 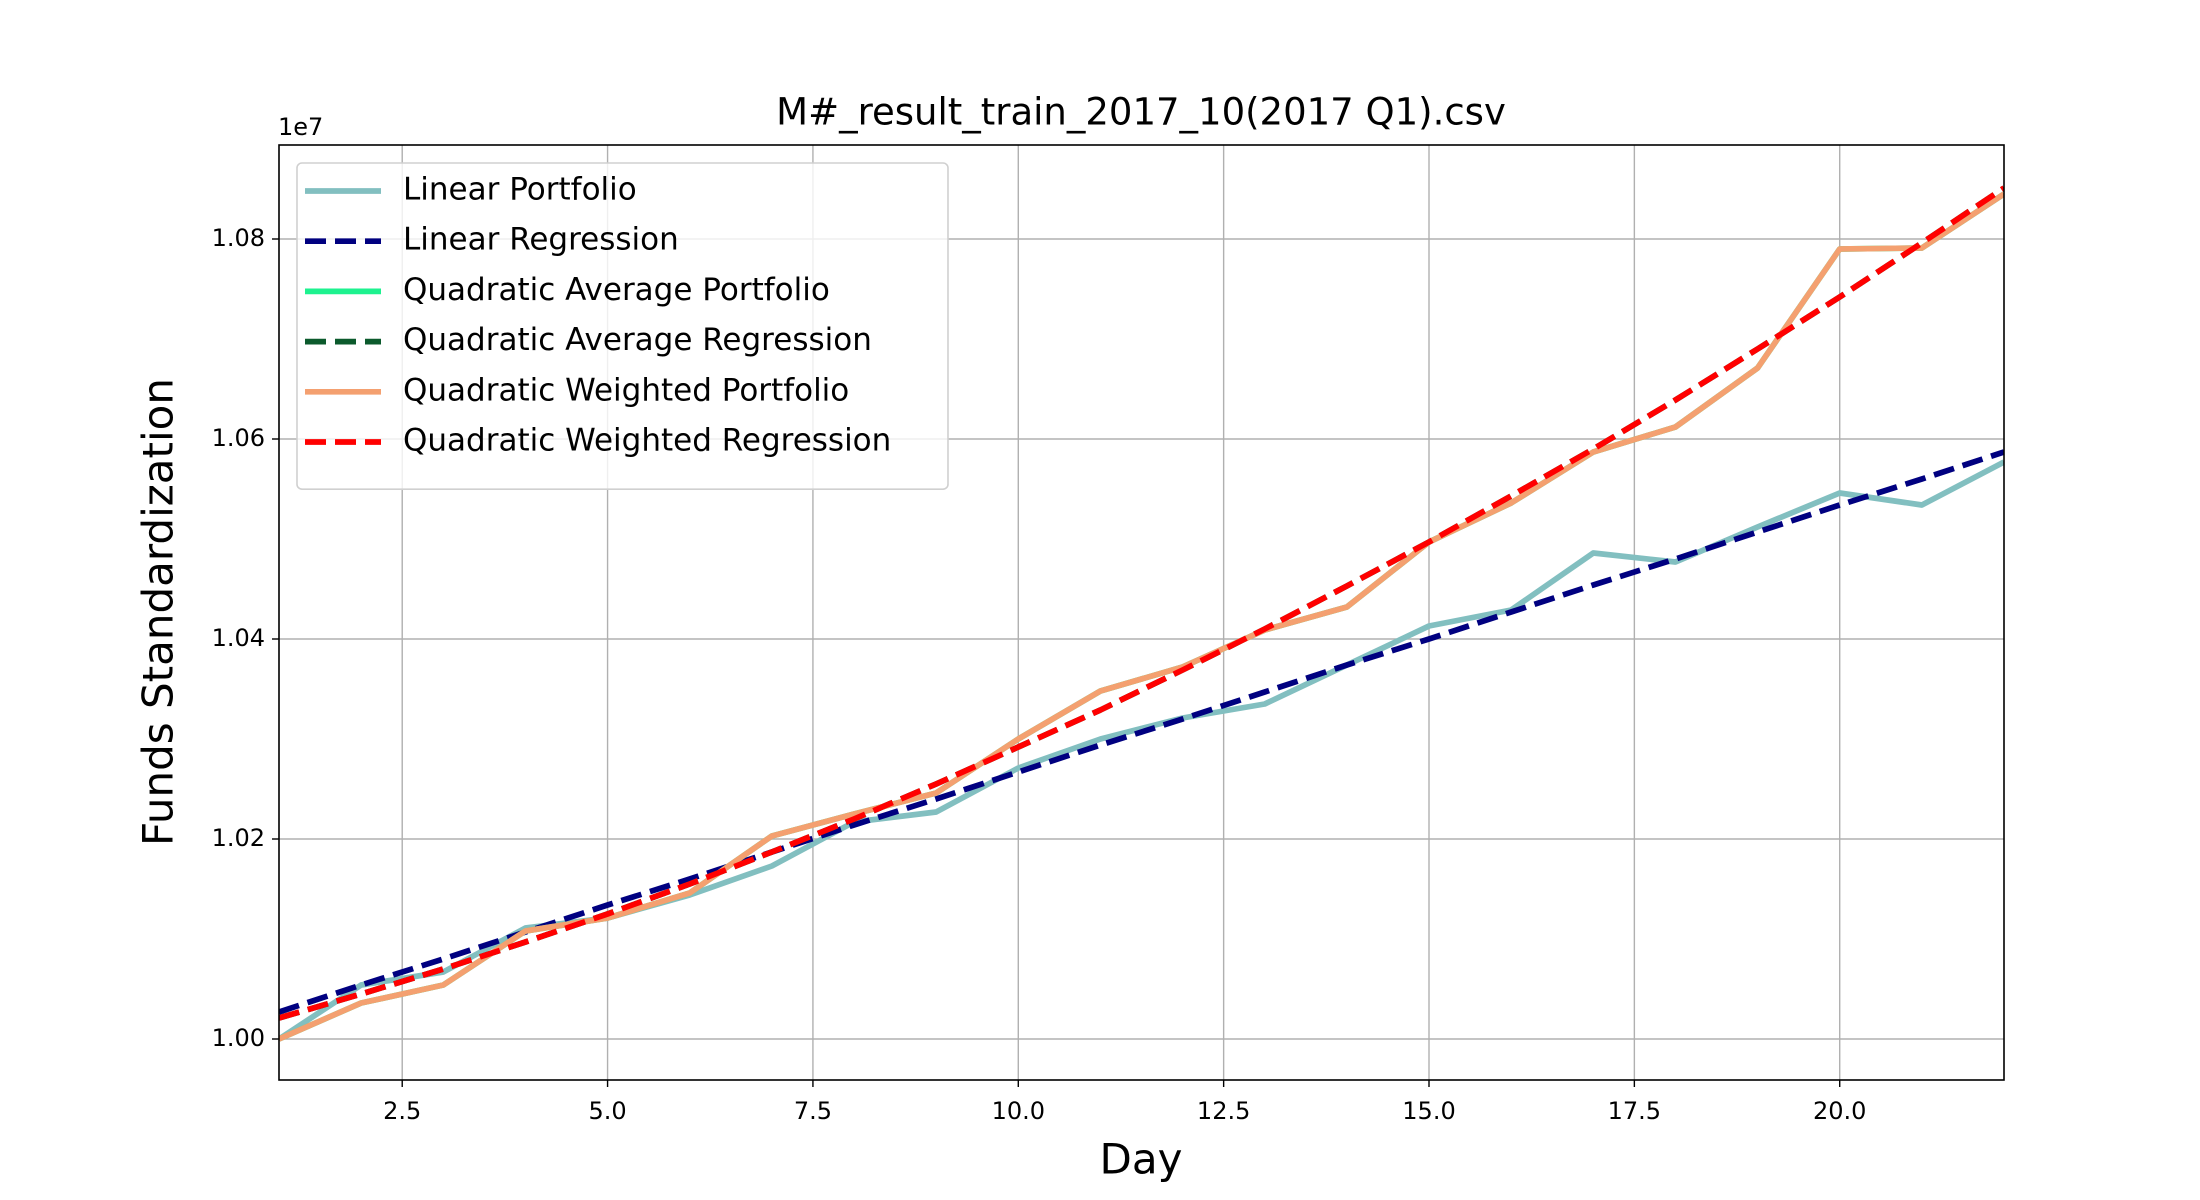 What do you see at coordinates (1141, 1159) in the screenshot?
I see `x-axis-label: Day` at bounding box center [1141, 1159].